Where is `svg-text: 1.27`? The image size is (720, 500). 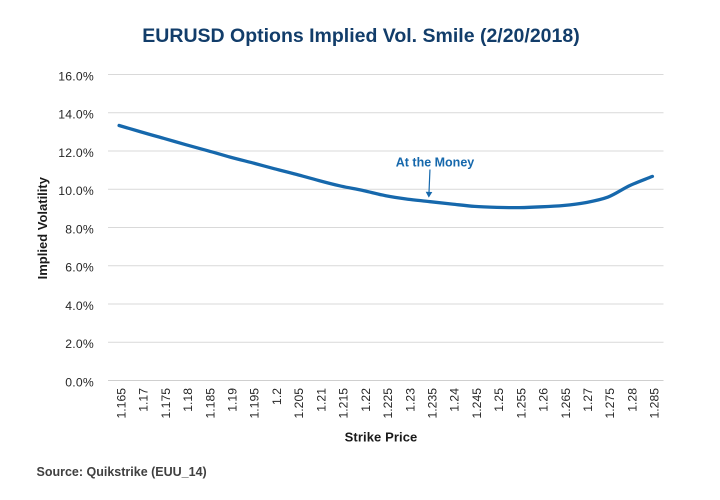
svg-text: 1.27 is located at coordinates (588, 400).